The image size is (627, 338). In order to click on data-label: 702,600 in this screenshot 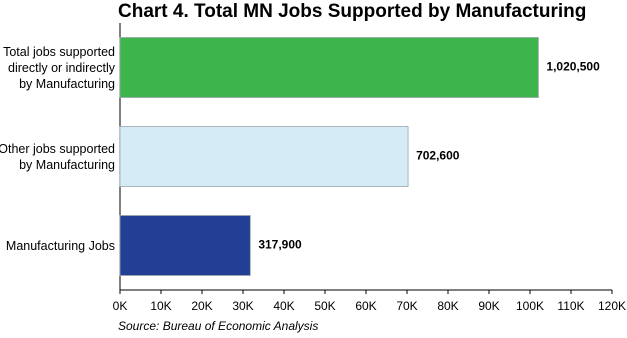, I will do `click(438, 156)`.